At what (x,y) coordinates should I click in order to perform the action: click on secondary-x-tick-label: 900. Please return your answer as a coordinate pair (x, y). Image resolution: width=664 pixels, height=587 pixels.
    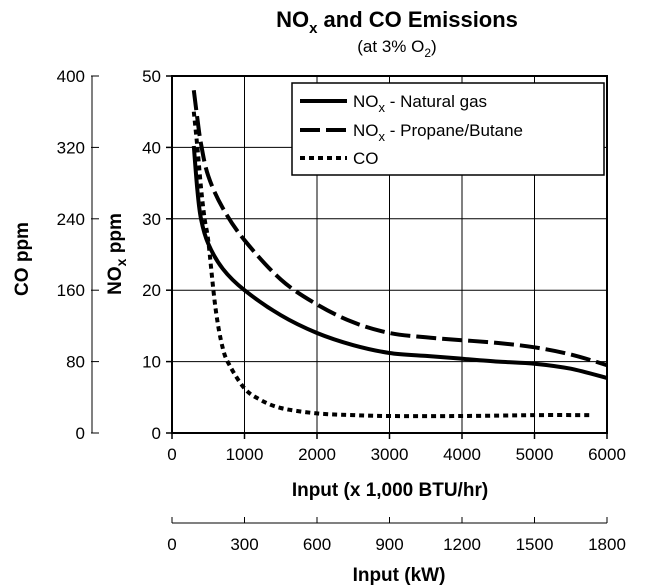
    Looking at the image, I should click on (389, 544).